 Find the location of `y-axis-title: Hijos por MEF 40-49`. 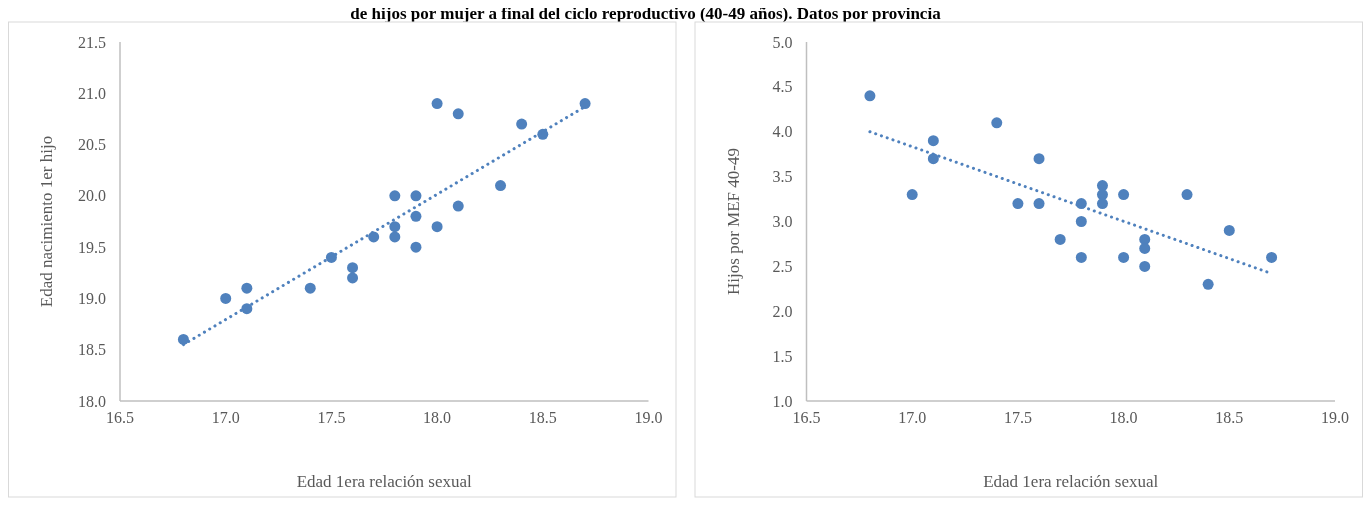

y-axis-title: Hijos por MEF 40-49 is located at coordinates (733, 221).